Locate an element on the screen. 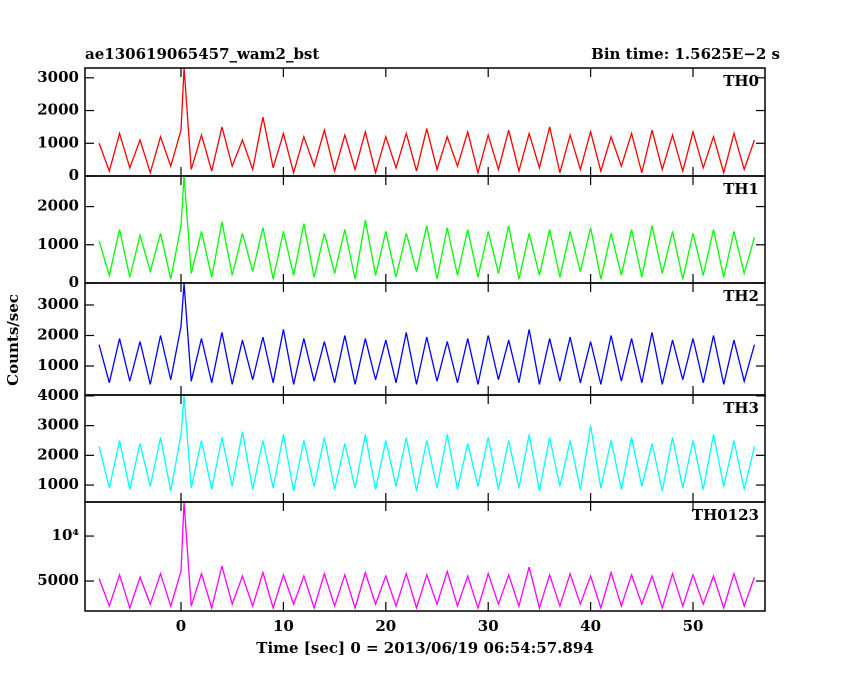 This screenshot has height=680, width=850. x-tick-label: 0 is located at coordinates (181, 626).